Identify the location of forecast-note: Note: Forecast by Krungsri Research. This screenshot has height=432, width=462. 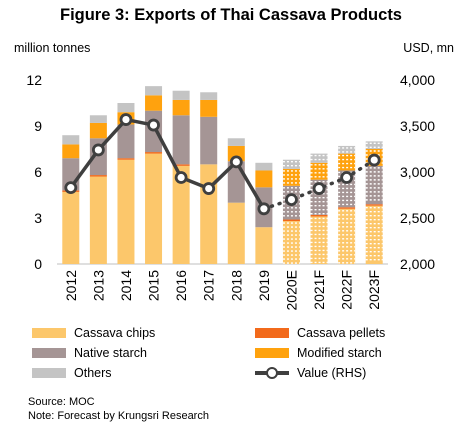
(118, 416).